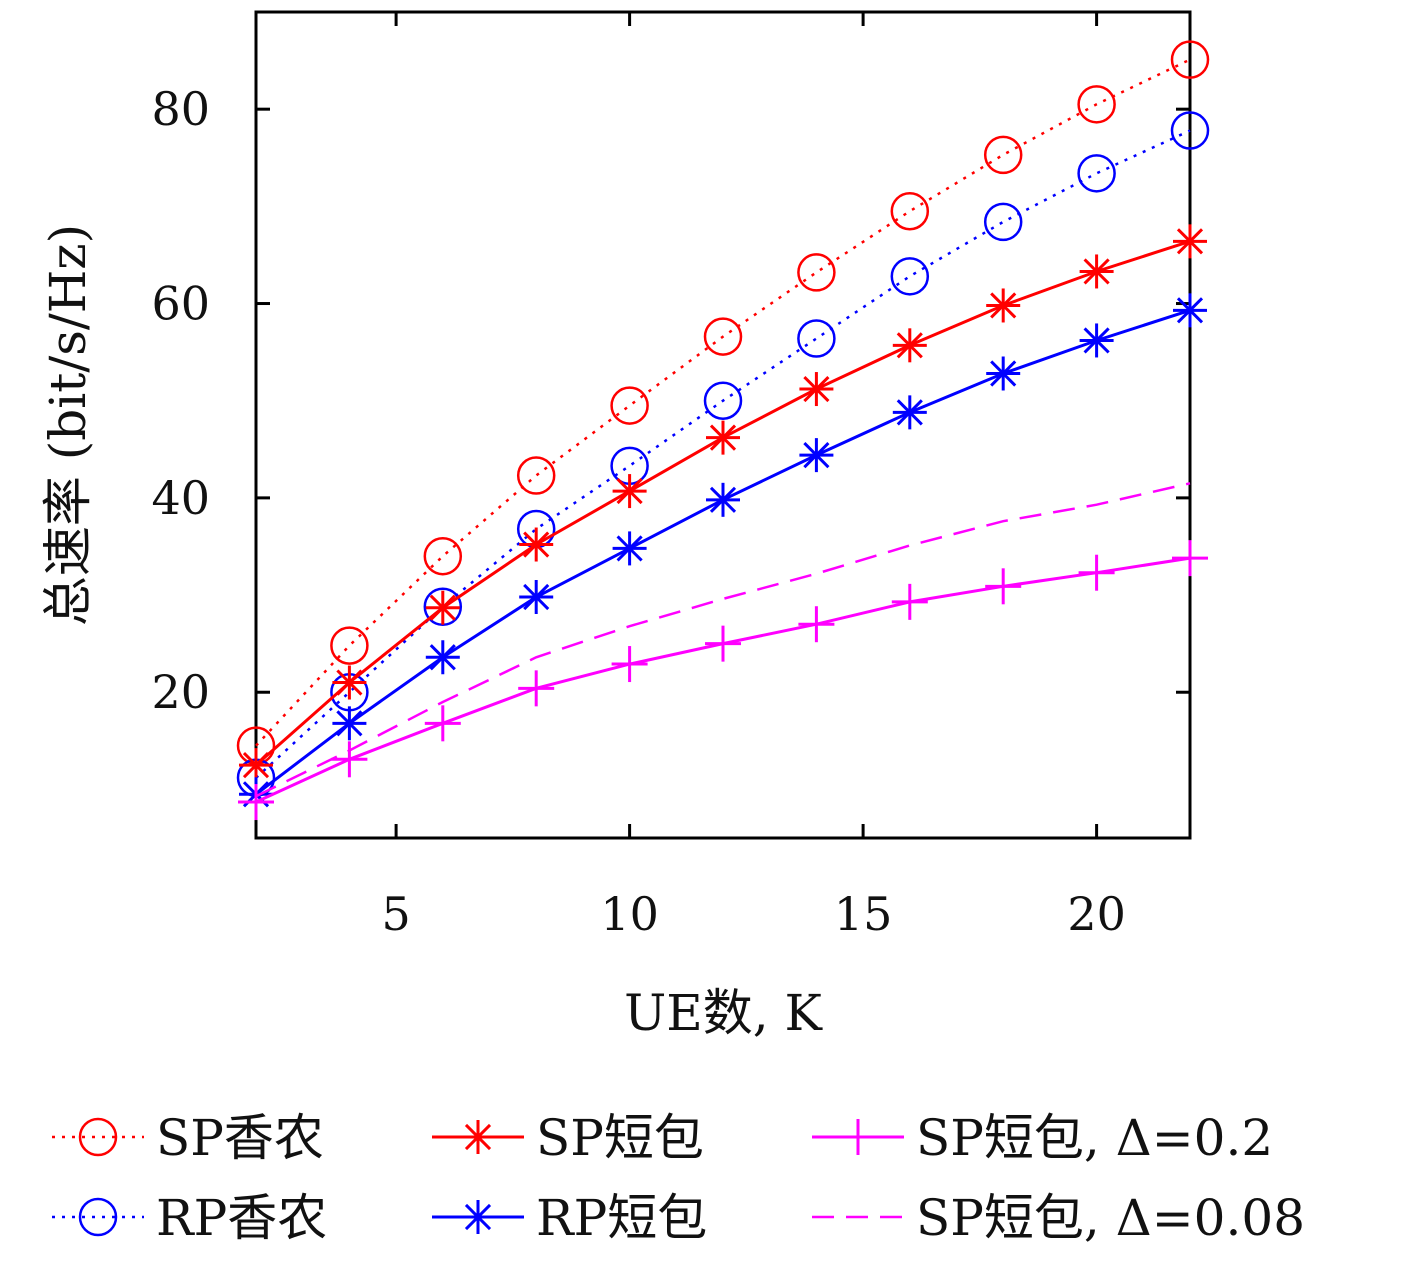 Image resolution: width=1417 pixels, height=1269 pixels. I want to click on legend-item: SP短包, Δ=0.2, so click(1042, 1138).